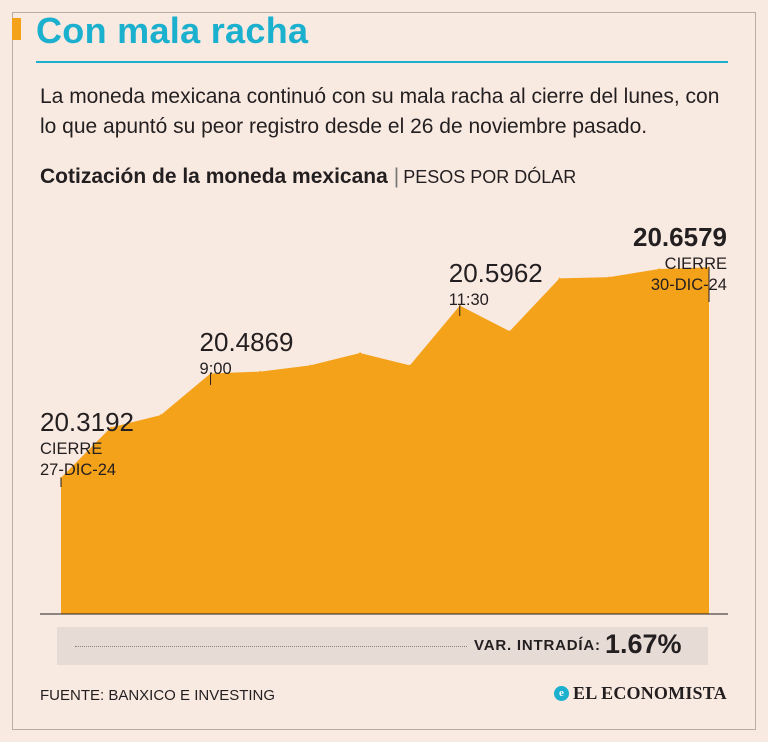 This screenshot has width=768, height=742. Describe the element at coordinates (87, 422) in the screenshot. I see `annotation-value: 20.3192` at that location.